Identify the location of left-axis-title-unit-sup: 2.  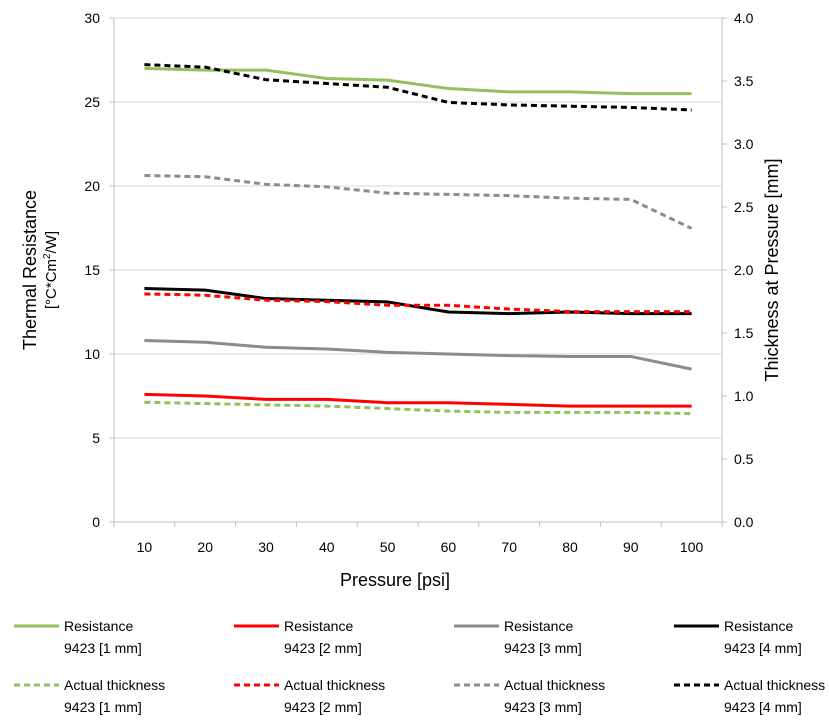
(47, 256).